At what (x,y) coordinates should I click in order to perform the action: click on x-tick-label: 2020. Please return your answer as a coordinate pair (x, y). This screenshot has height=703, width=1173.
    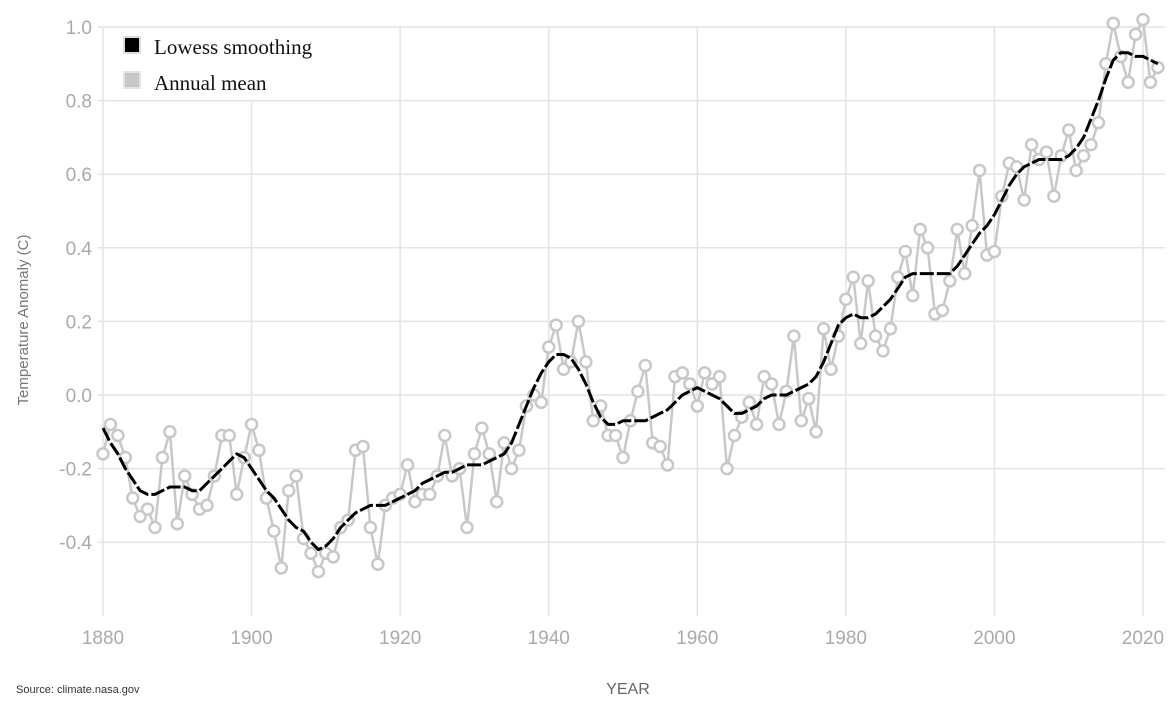
    Looking at the image, I should click on (1143, 638).